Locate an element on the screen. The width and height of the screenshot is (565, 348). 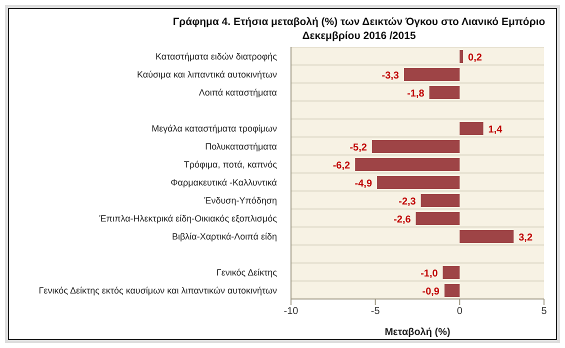
y-tick-label: Καύσιμα και λιπαντικά αυτοκινήτων is located at coordinates (207, 75).